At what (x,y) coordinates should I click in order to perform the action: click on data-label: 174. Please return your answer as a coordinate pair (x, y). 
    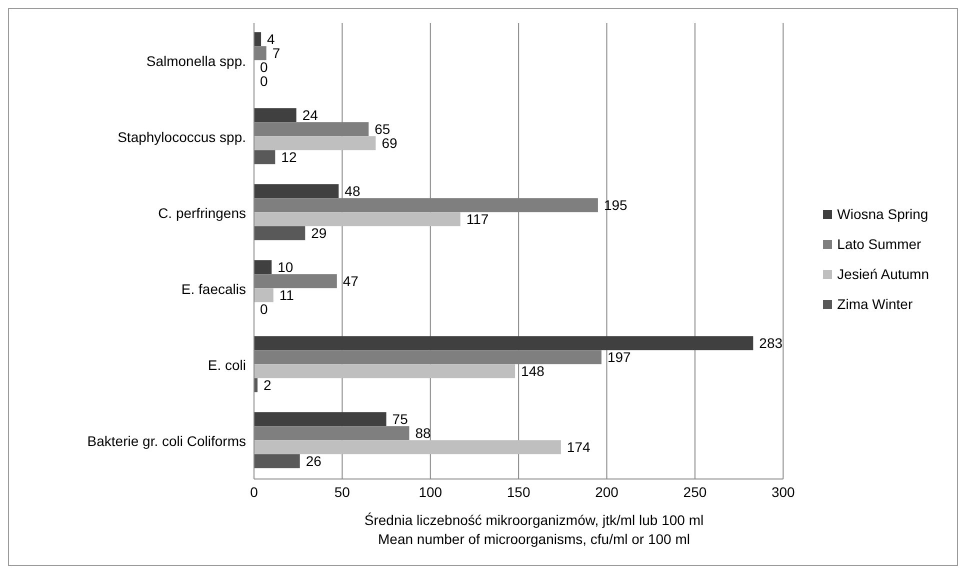
    Looking at the image, I should click on (578, 447).